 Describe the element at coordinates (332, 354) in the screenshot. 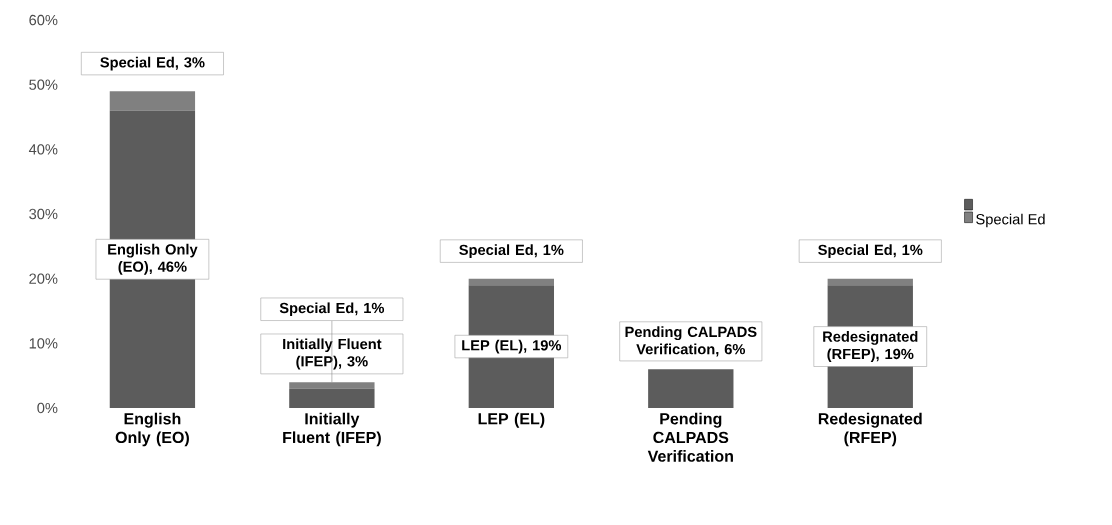

I see `data-label: Initially Fluent (IFEP), 3%` at that location.